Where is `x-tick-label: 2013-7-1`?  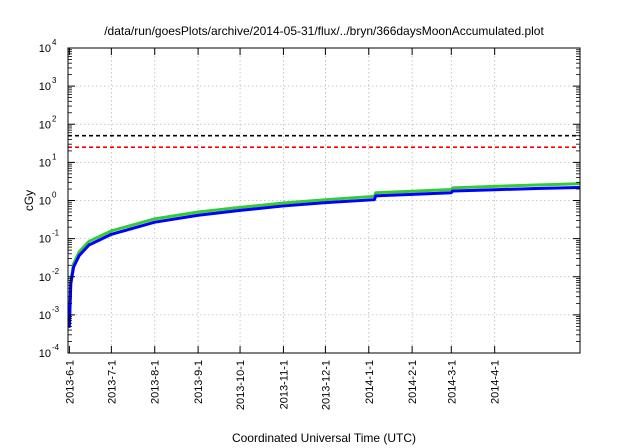
x-tick-label: 2013-7-1 is located at coordinates (112, 382).